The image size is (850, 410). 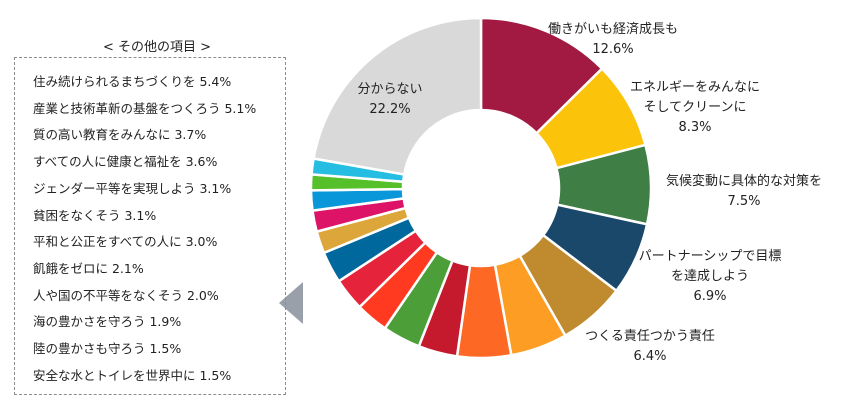 What do you see at coordinates (120, 135) in the screenshot?
I see `other-item: 質の高い教育をみんなに 3.7%` at bounding box center [120, 135].